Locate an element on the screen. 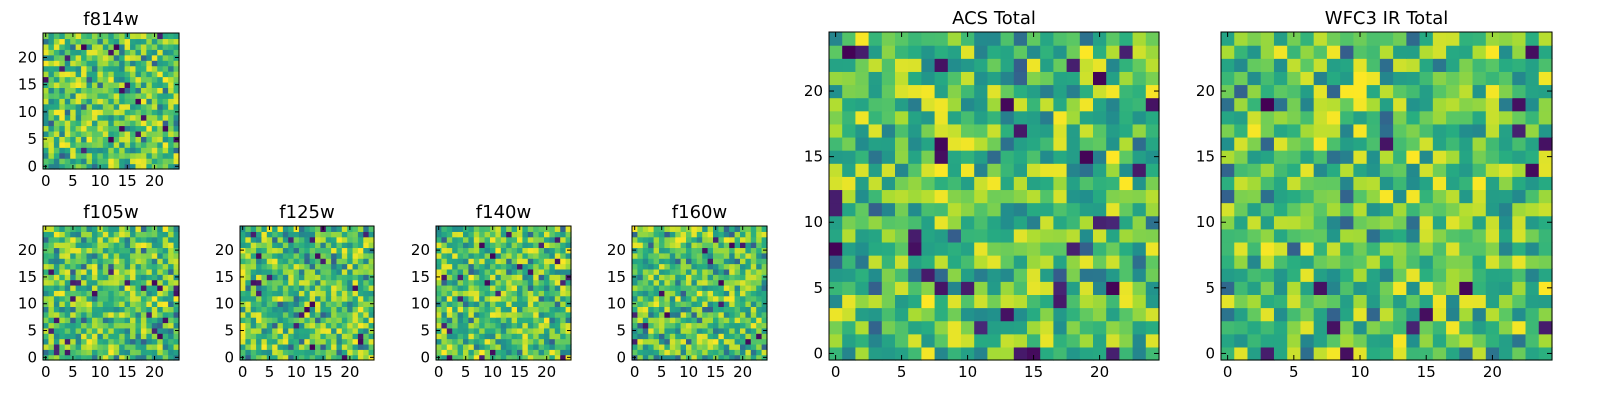 The height and width of the screenshot is (400, 1600). x-tick-label: 15 is located at coordinates (715, 372).